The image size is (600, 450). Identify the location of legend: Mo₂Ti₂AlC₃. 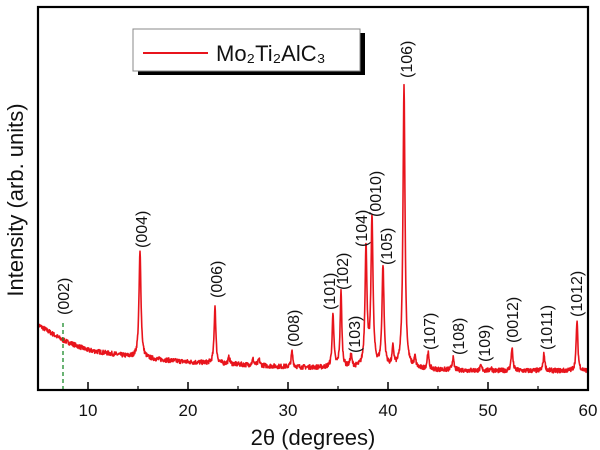
(248, 51).